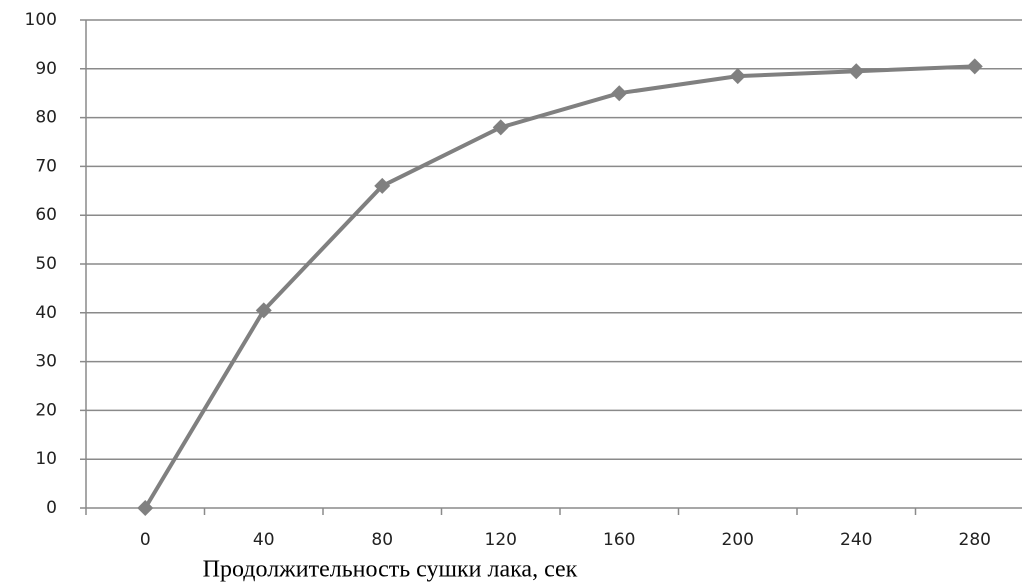 This screenshot has width=1024, height=588. I want to click on y-tick-label: 0, so click(51, 508).